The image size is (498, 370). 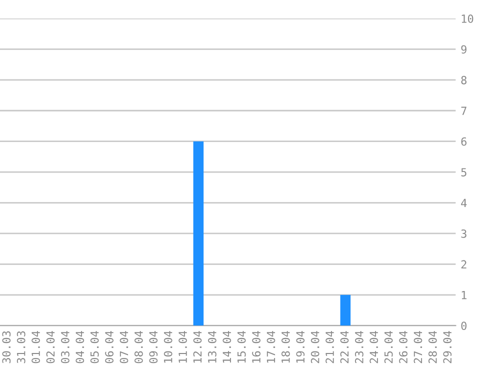 What do you see at coordinates (432, 347) in the screenshot?
I see `x-tick-label: 28.04` at bounding box center [432, 347].